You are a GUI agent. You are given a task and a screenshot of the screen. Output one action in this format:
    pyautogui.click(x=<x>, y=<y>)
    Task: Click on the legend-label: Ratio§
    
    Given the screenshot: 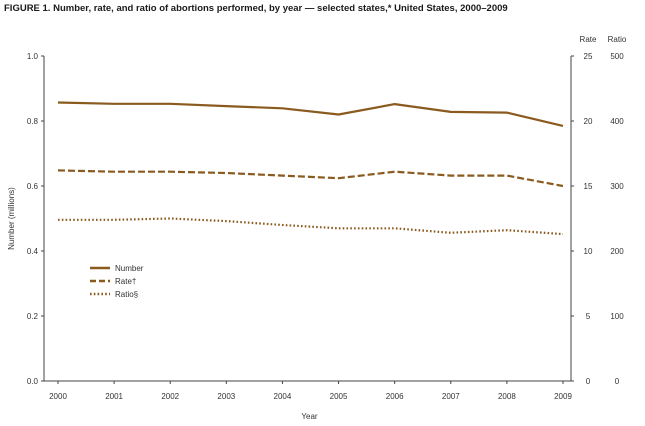 What is the action you would take?
    pyautogui.click(x=126, y=294)
    